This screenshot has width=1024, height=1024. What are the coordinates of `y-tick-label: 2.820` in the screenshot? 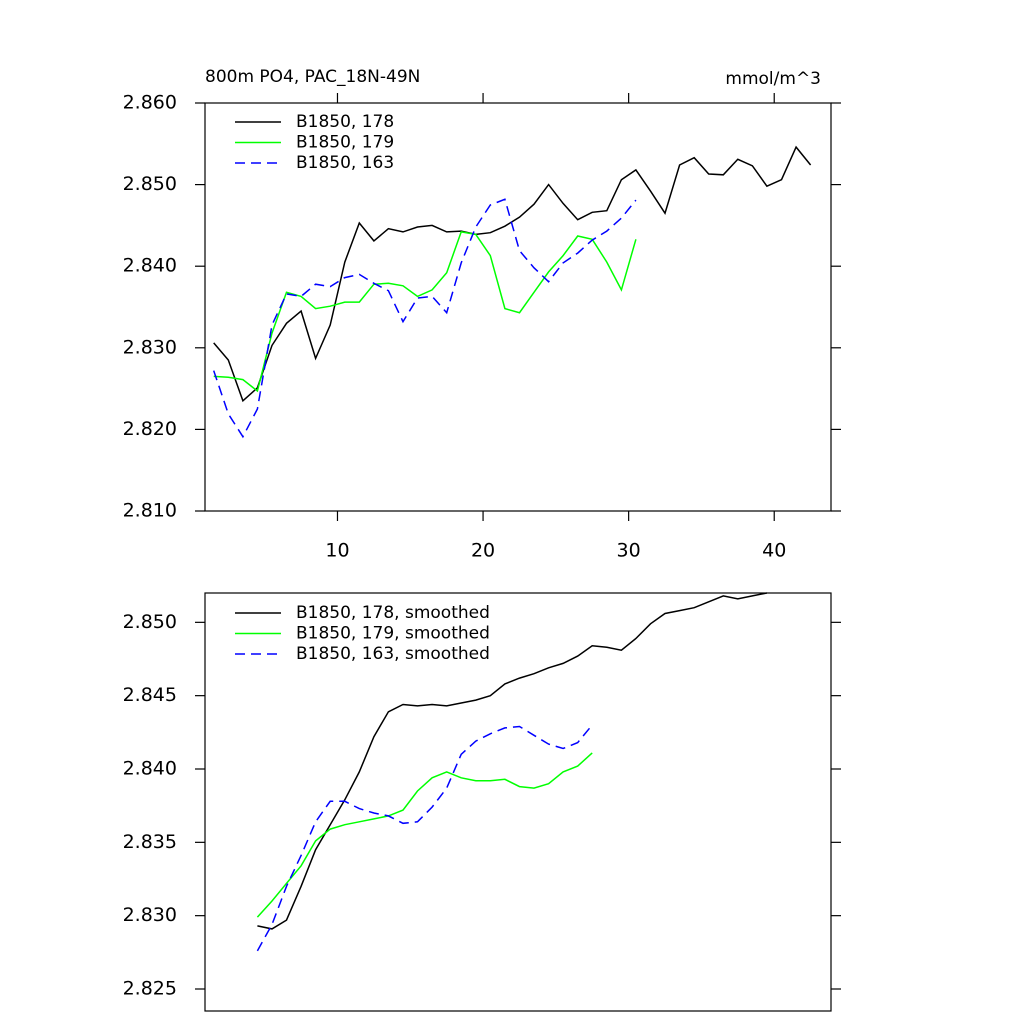 It's located at (150, 429).